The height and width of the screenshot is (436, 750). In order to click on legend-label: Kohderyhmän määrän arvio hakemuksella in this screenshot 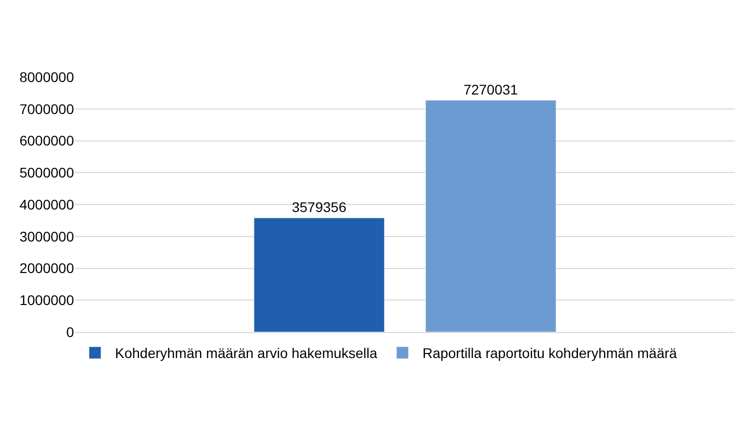, I will do `click(246, 353)`.